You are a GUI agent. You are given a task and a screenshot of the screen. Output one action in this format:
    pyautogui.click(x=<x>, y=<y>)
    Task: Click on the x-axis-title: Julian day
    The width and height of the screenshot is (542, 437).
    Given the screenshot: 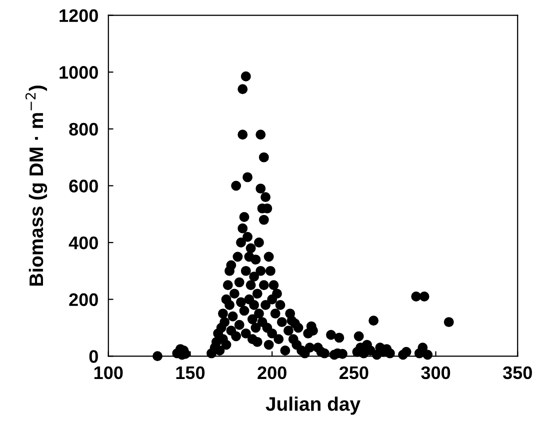 What is the action you would take?
    pyautogui.click(x=313, y=405)
    